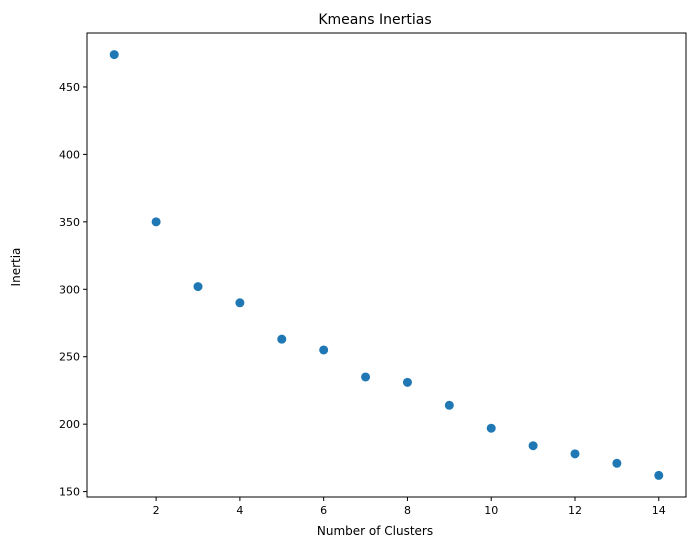 Image resolution: width=695 pixels, height=547 pixels. I want to click on y-tick-label: 200, so click(69, 424).